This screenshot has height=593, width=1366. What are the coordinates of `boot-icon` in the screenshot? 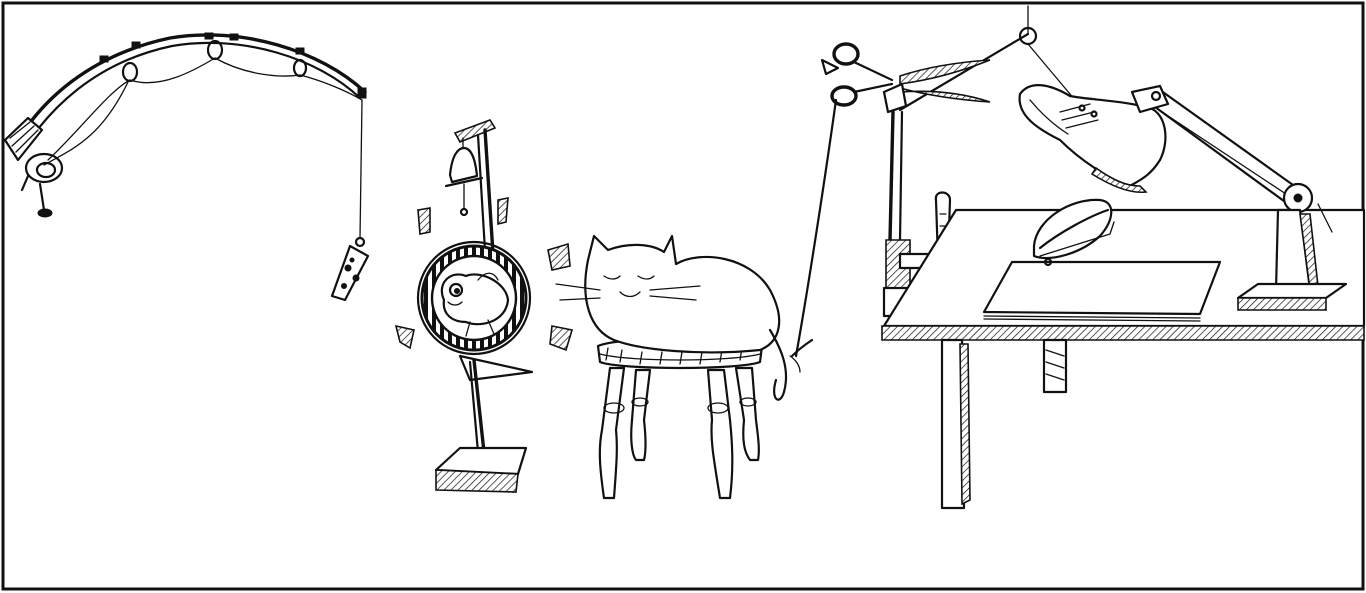 It's located at (1094, 139).